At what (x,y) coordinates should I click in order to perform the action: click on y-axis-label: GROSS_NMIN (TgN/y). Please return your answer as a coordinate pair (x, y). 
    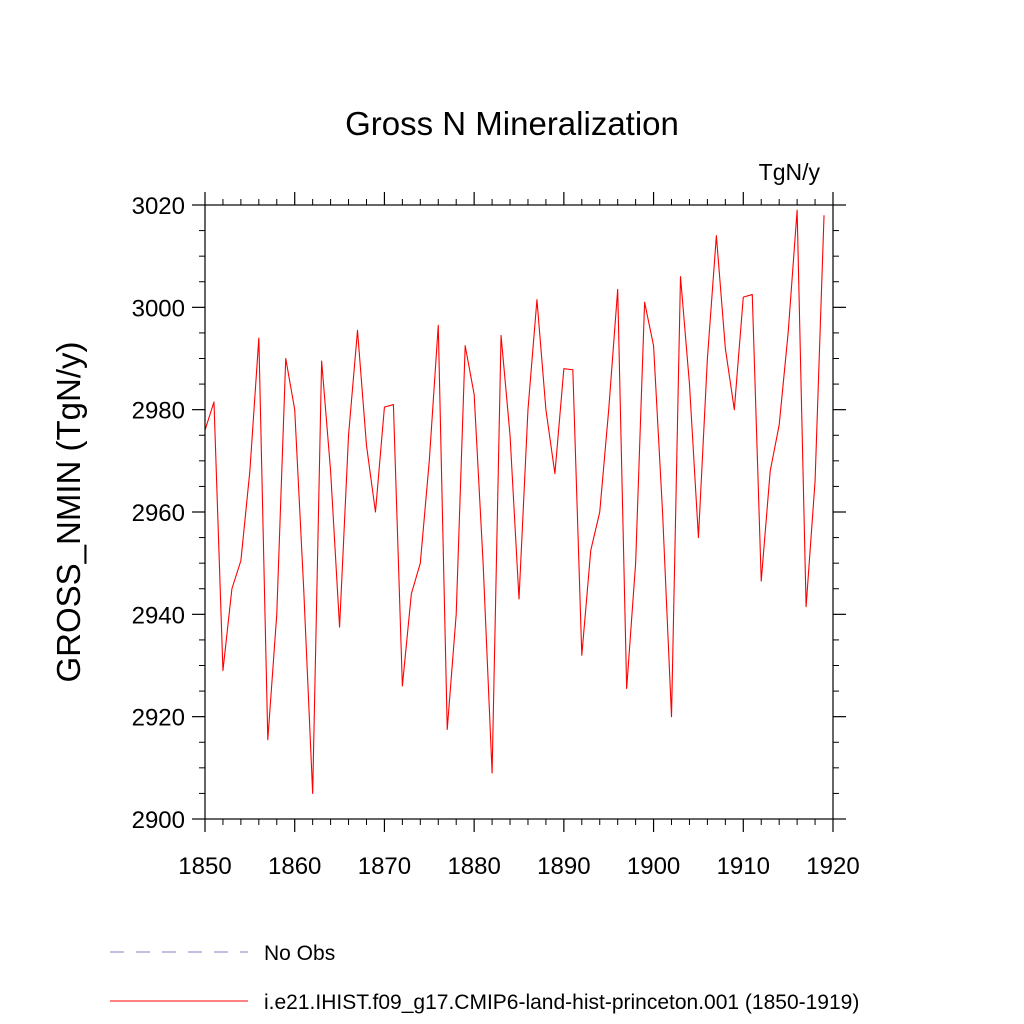
    Looking at the image, I should click on (68, 511).